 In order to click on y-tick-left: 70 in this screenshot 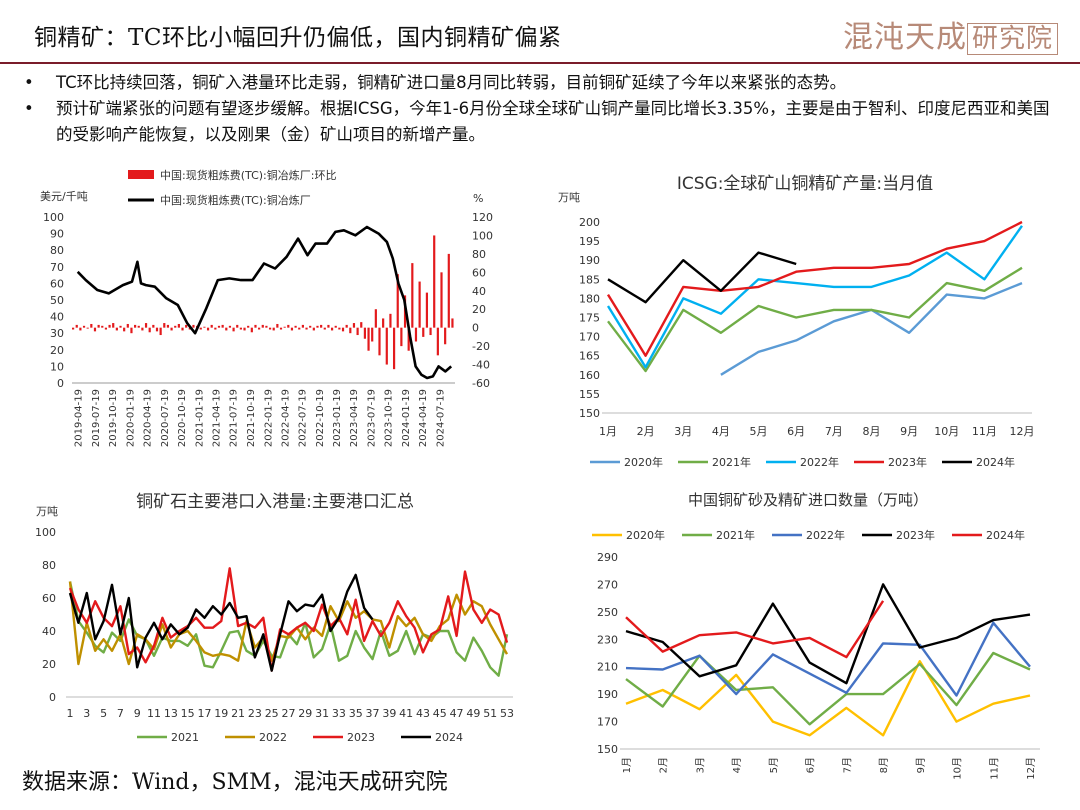, I will do `click(57, 267)`.